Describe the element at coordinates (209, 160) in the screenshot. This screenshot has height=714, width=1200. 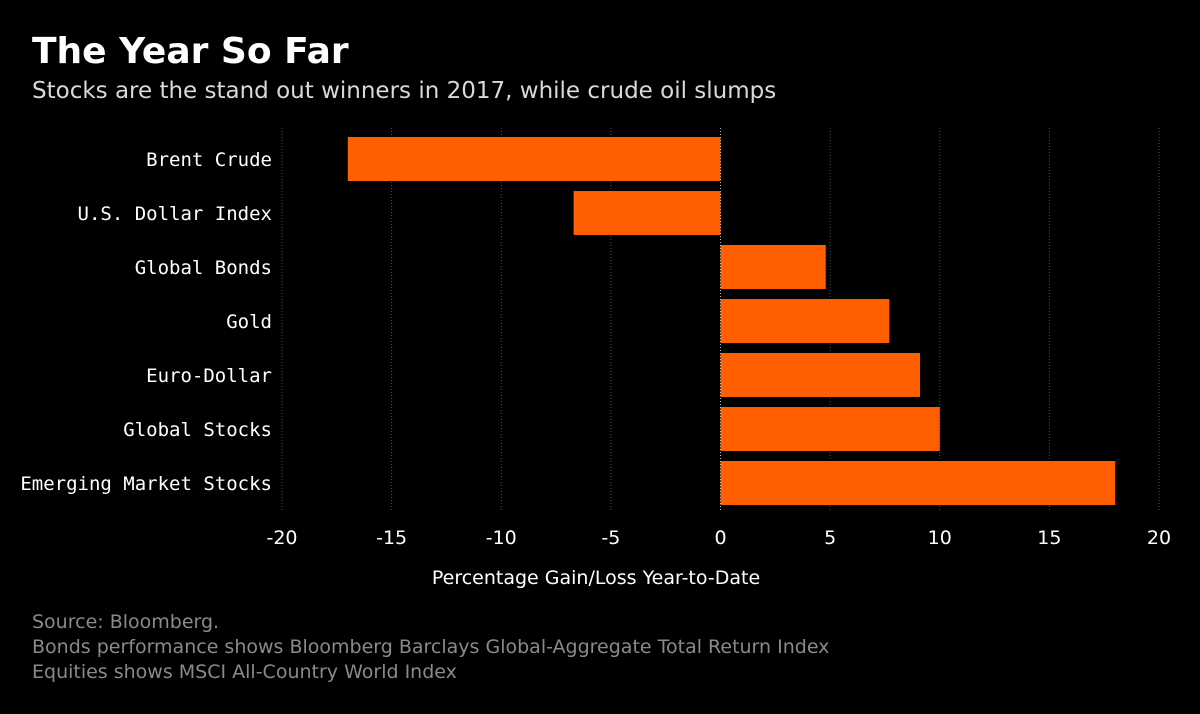
I see `category-label: Brent Crude` at that location.